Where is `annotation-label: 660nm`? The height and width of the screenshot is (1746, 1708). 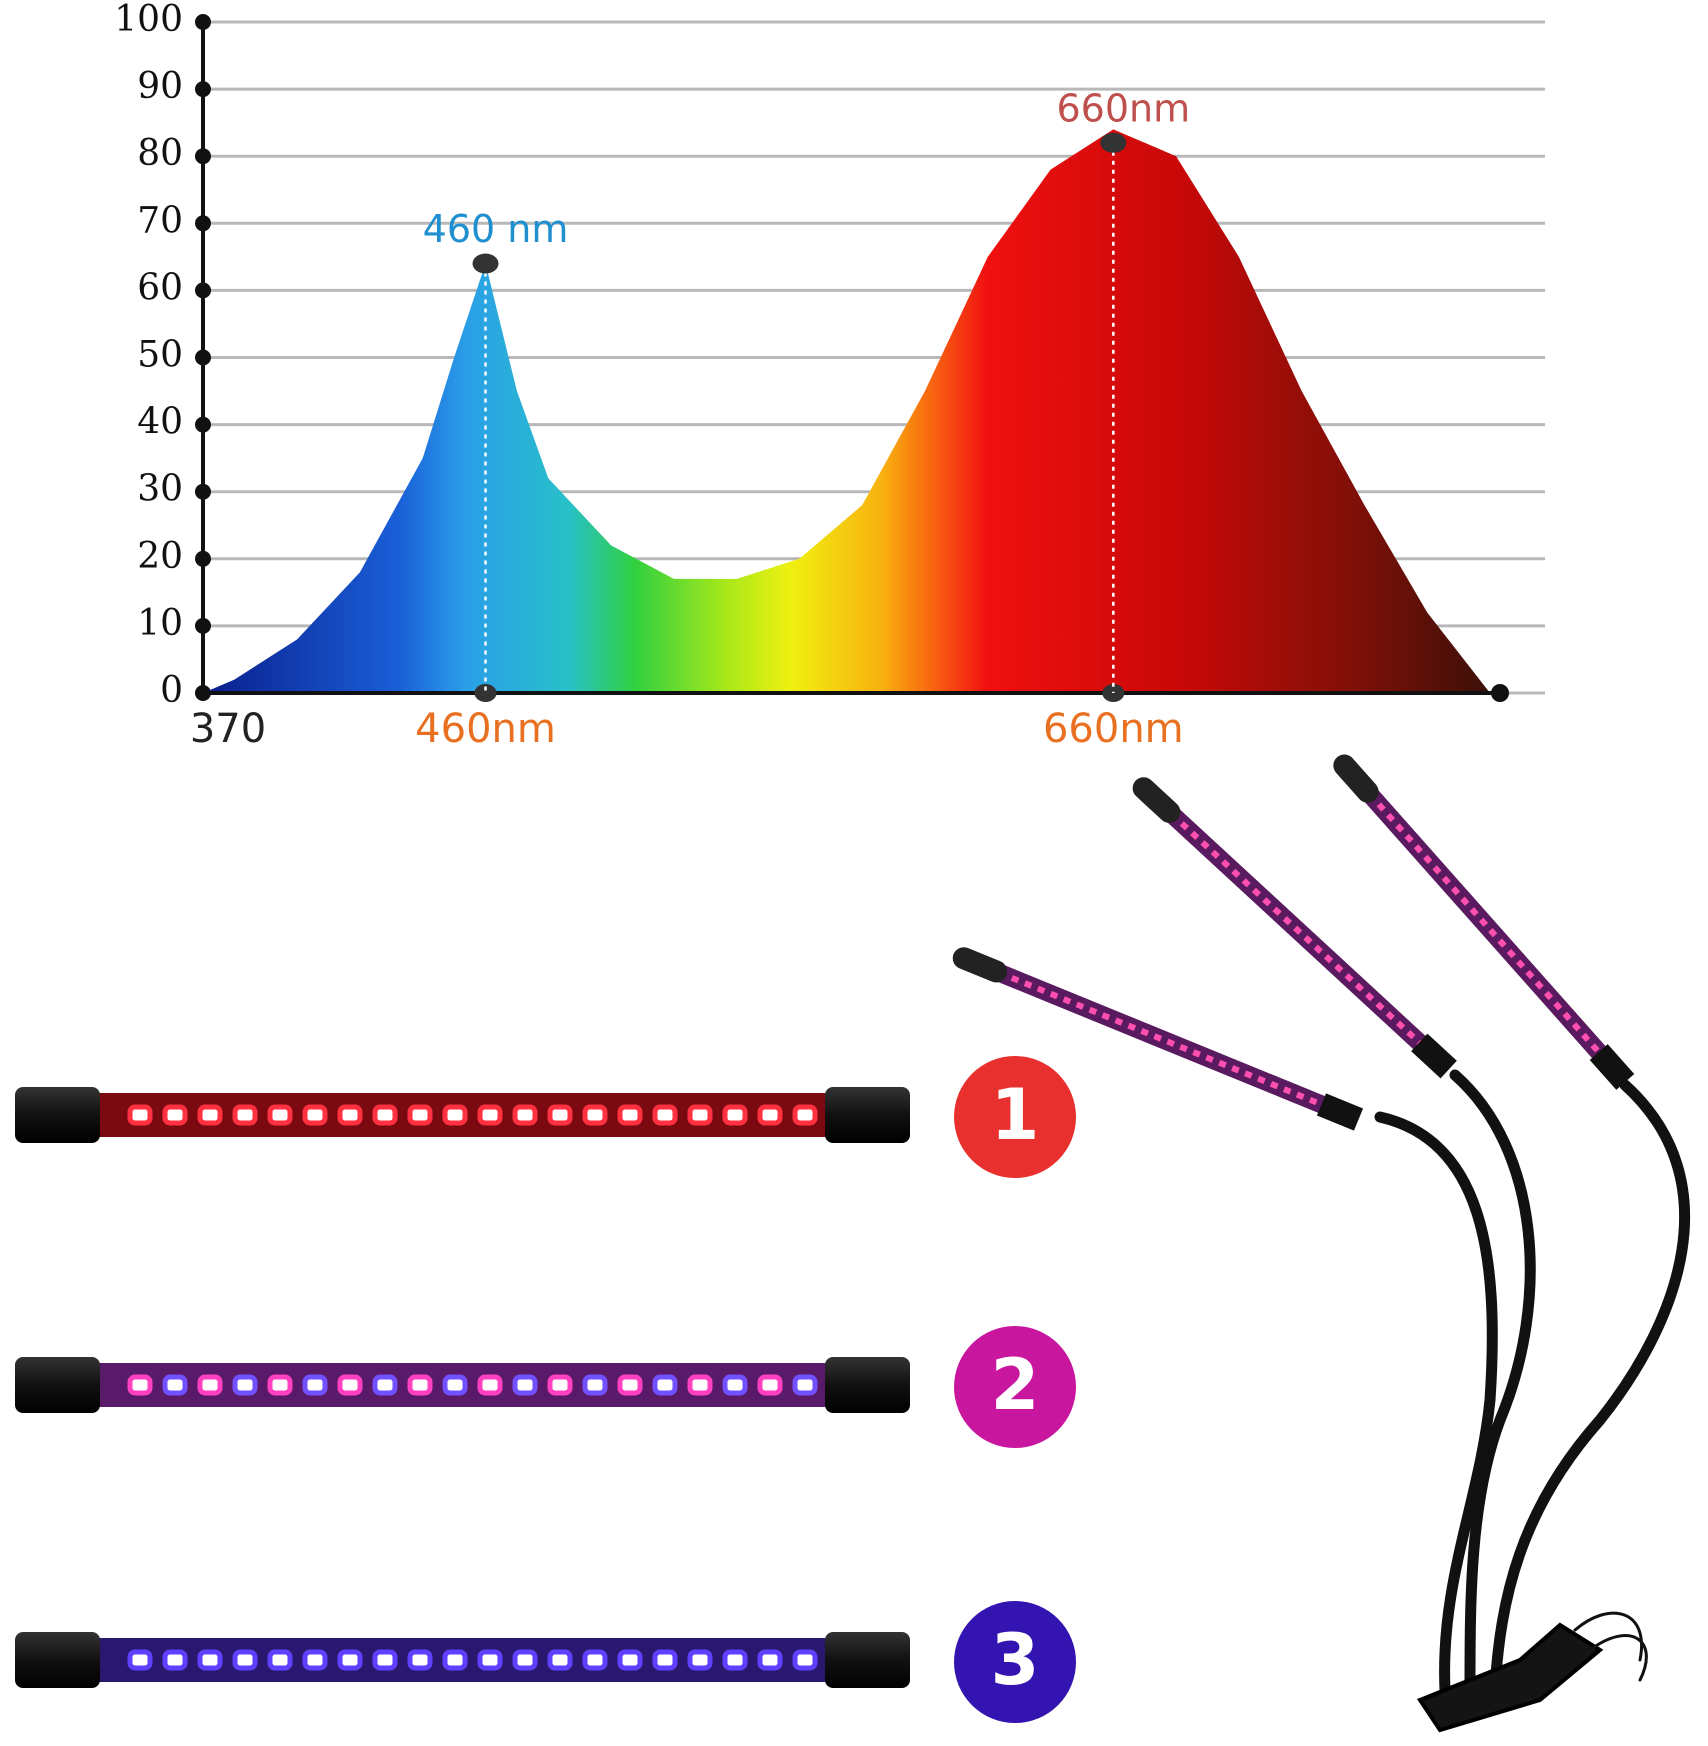 annotation-label: 660nm is located at coordinates (1123, 108).